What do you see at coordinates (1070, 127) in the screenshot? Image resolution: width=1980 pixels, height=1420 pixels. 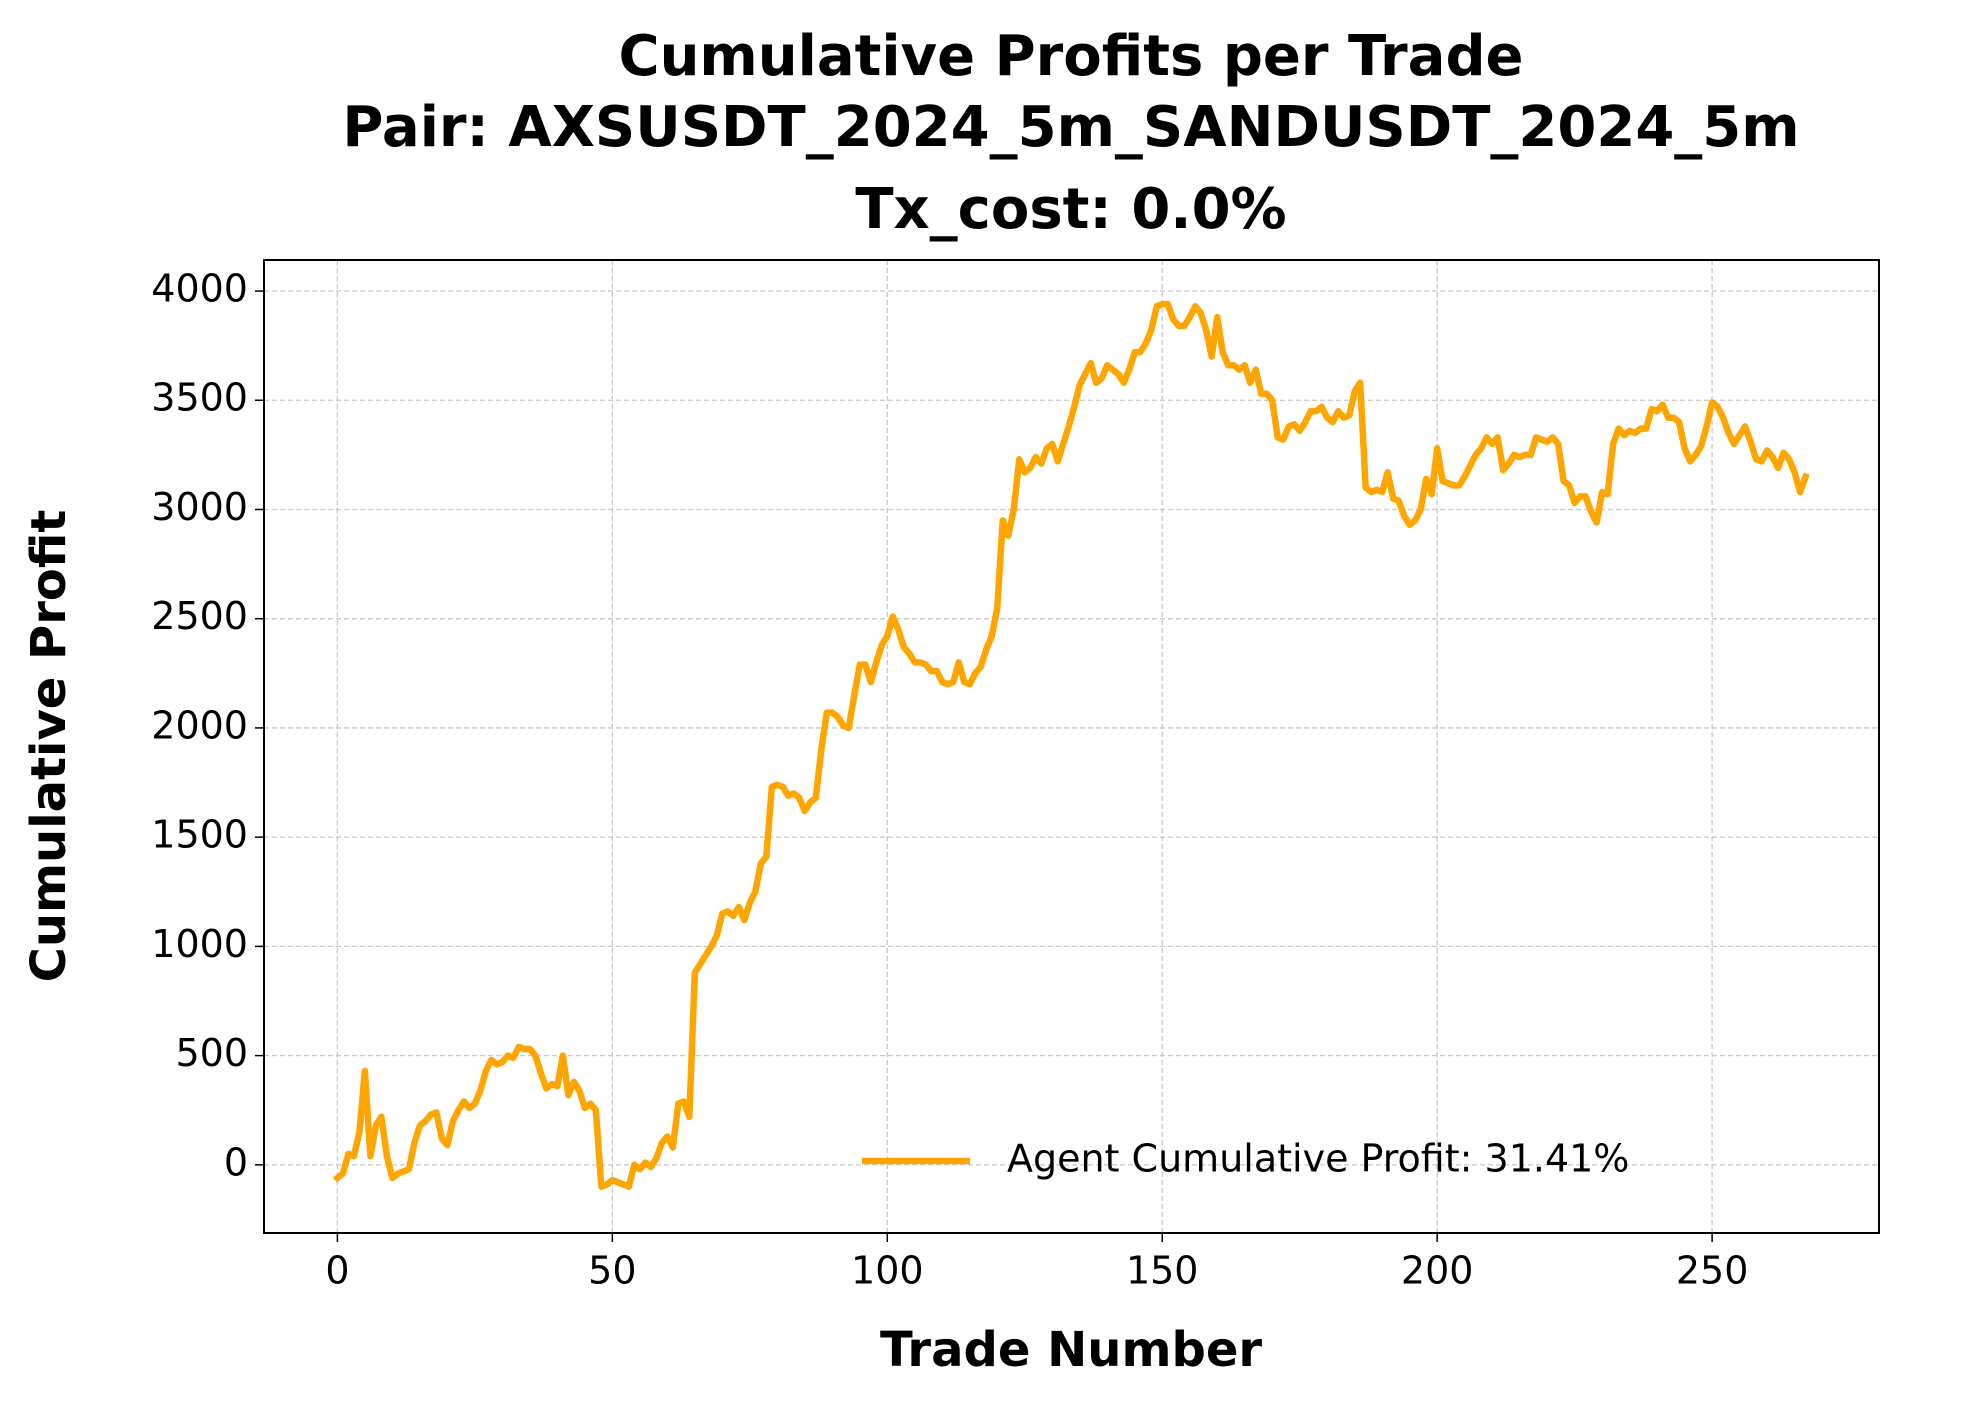 I see `chart-title: Pair: AXSUSDT_2024_5m_SANDUSDT_2024_5m` at bounding box center [1070, 127].